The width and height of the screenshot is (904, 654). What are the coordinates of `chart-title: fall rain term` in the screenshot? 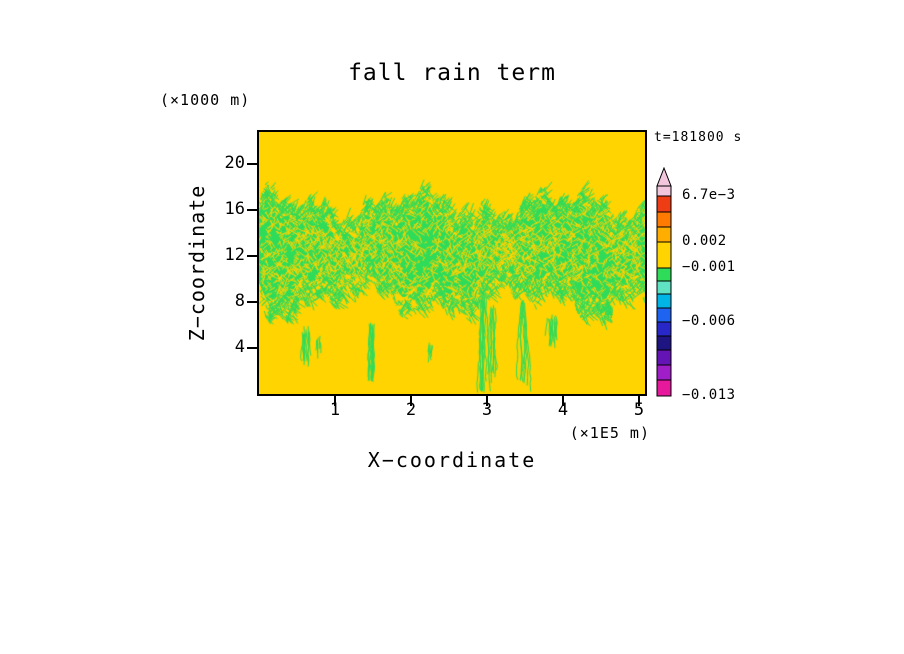 It's located at (452, 73).